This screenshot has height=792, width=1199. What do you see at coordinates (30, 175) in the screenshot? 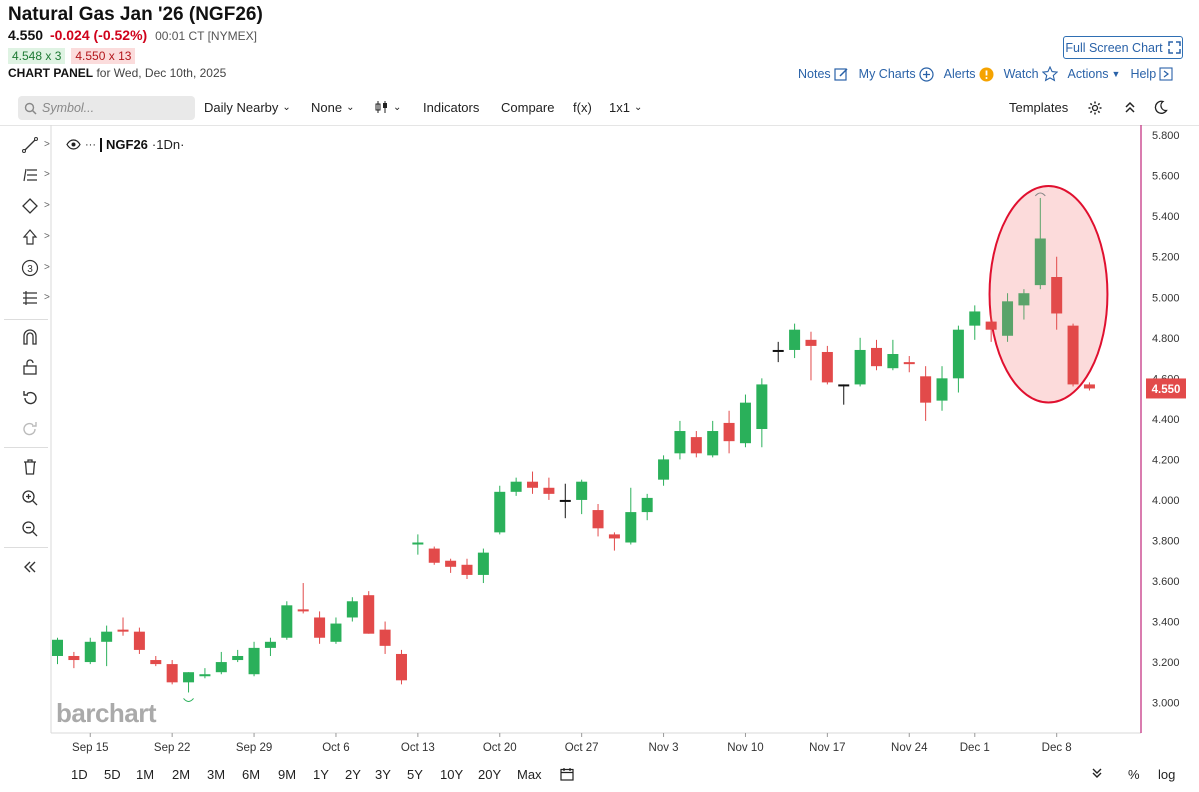
I see `fib-tool` at bounding box center [30, 175].